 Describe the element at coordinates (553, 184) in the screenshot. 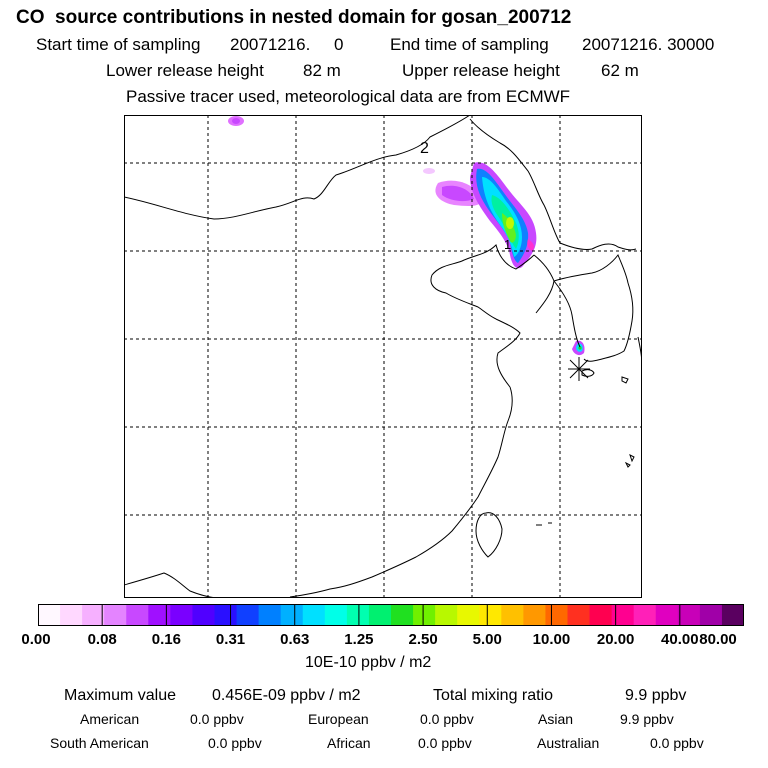

I see `border-east` at that location.